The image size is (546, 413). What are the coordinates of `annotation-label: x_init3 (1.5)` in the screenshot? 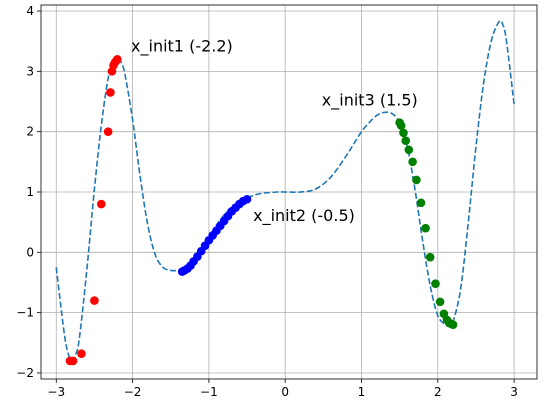 It's located at (370, 101).